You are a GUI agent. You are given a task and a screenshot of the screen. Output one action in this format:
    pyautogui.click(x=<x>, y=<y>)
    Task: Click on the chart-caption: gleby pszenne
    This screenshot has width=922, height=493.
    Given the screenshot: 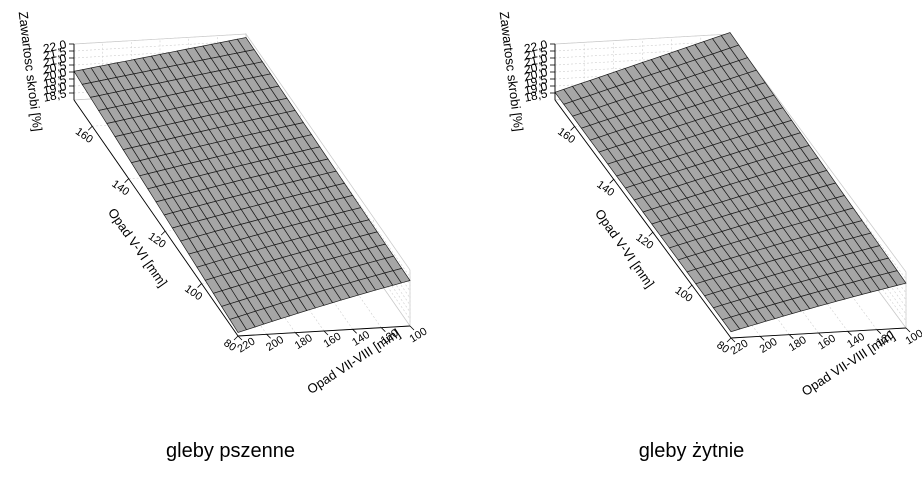 What is the action you would take?
    pyautogui.click(x=230, y=451)
    